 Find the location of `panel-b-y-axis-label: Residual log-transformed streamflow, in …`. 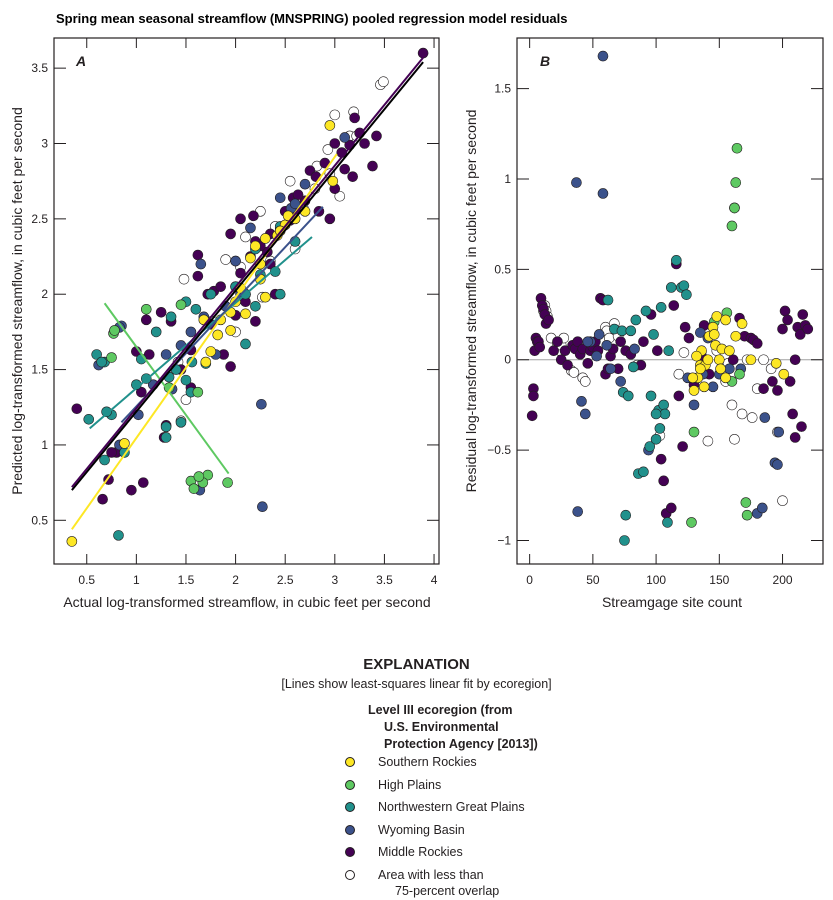

panel-b-y-axis-label: Residual log-transformed streamflow, in … is located at coordinates (471, 301).